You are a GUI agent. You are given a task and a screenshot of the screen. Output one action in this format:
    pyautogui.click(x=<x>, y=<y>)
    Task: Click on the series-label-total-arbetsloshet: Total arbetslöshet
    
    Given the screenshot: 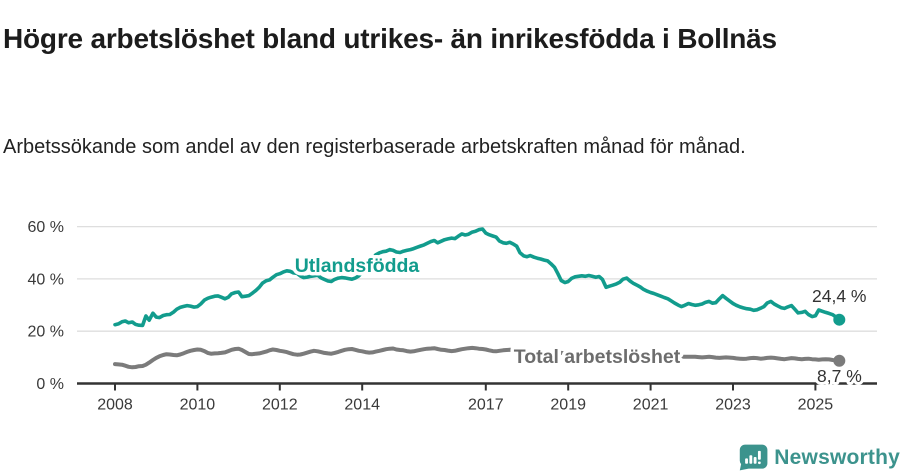 What is the action you would take?
    pyautogui.click(x=597, y=357)
    